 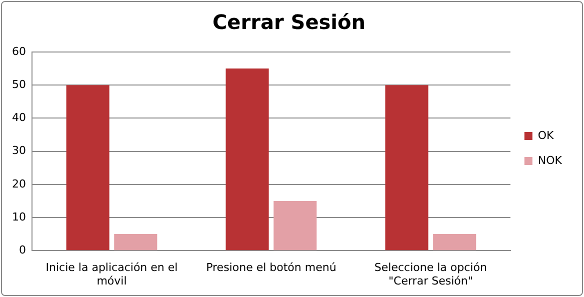 What do you see at coordinates (19, 217) in the screenshot?
I see `y-tick-label: 10` at bounding box center [19, 217].